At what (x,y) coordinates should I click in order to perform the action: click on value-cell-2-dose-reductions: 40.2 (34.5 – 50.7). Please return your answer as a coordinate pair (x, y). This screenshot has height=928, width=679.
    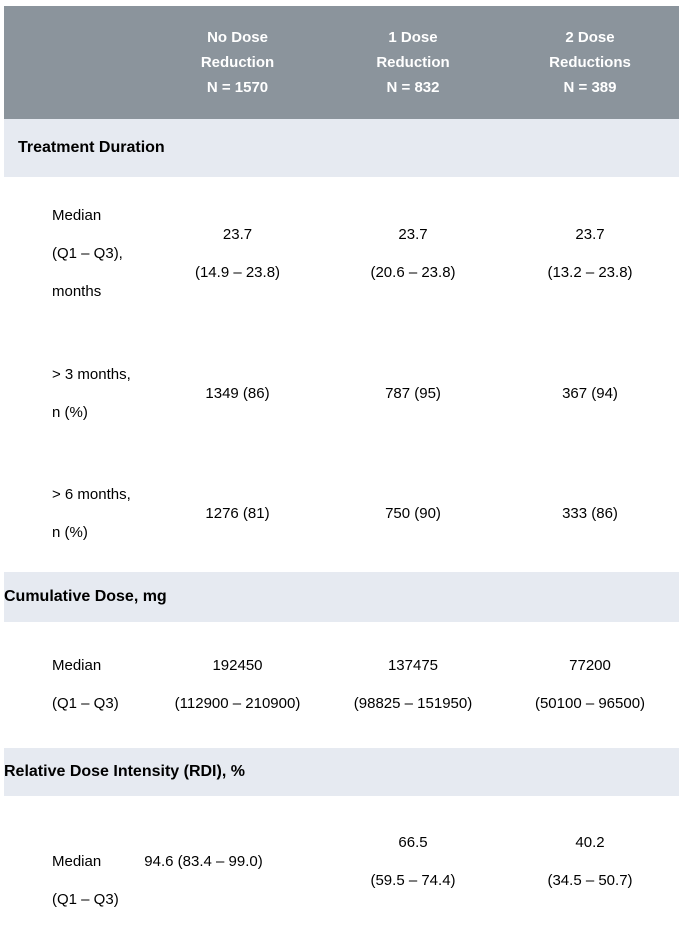
    Looking at the image, I should click on (590, 862).